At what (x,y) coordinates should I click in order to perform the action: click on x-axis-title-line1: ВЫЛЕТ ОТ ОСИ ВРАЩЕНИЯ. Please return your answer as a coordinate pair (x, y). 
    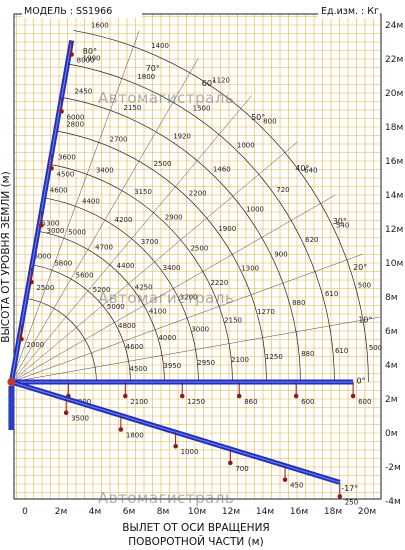
    Looking at the image, I should click on (195, 528).